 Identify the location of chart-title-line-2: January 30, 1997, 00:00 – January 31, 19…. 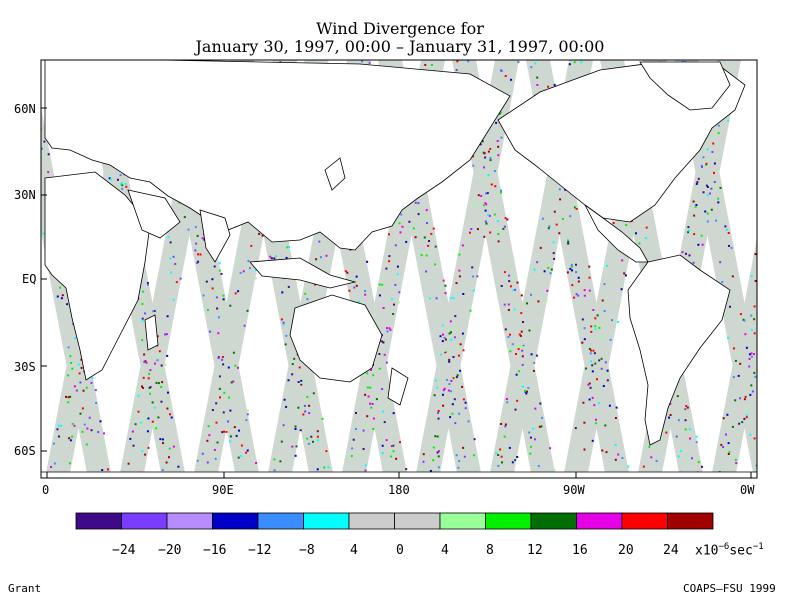
(400, 46).